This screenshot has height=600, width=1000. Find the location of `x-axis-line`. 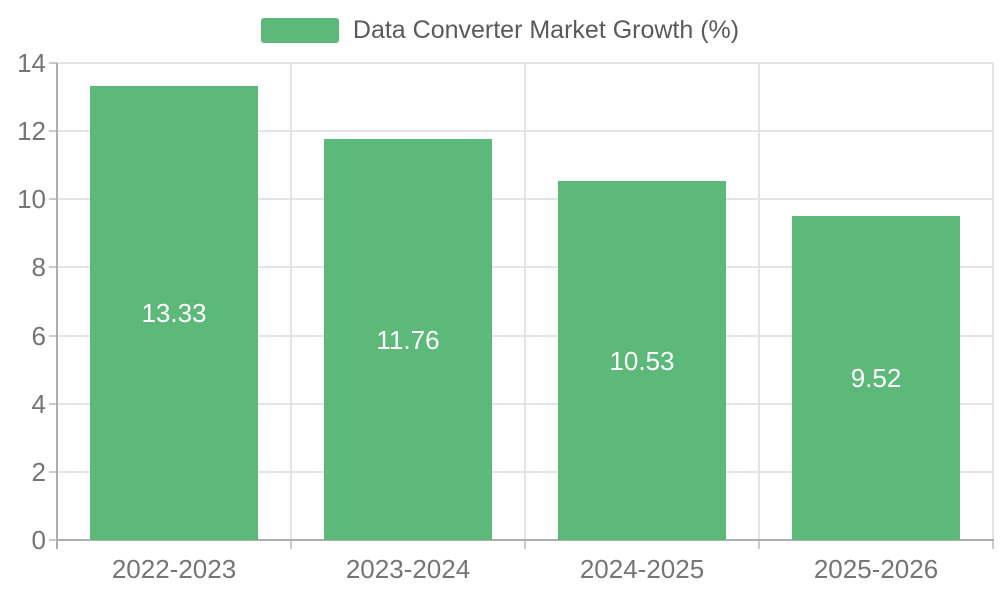

x-axis-line is located at coordinates (525, 540).